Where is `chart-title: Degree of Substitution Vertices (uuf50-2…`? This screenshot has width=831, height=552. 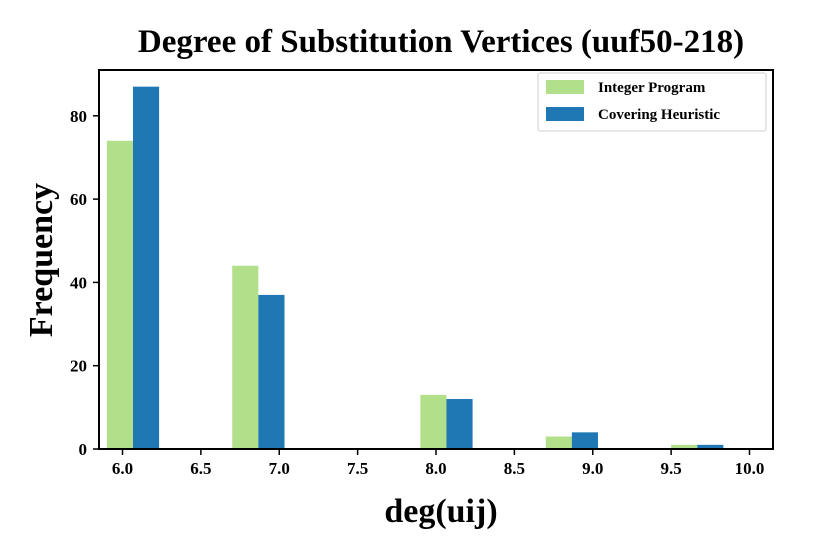
chart-title: Degree of Substitution Vertices (uuf50-2… is located at coordinates (441, 42).